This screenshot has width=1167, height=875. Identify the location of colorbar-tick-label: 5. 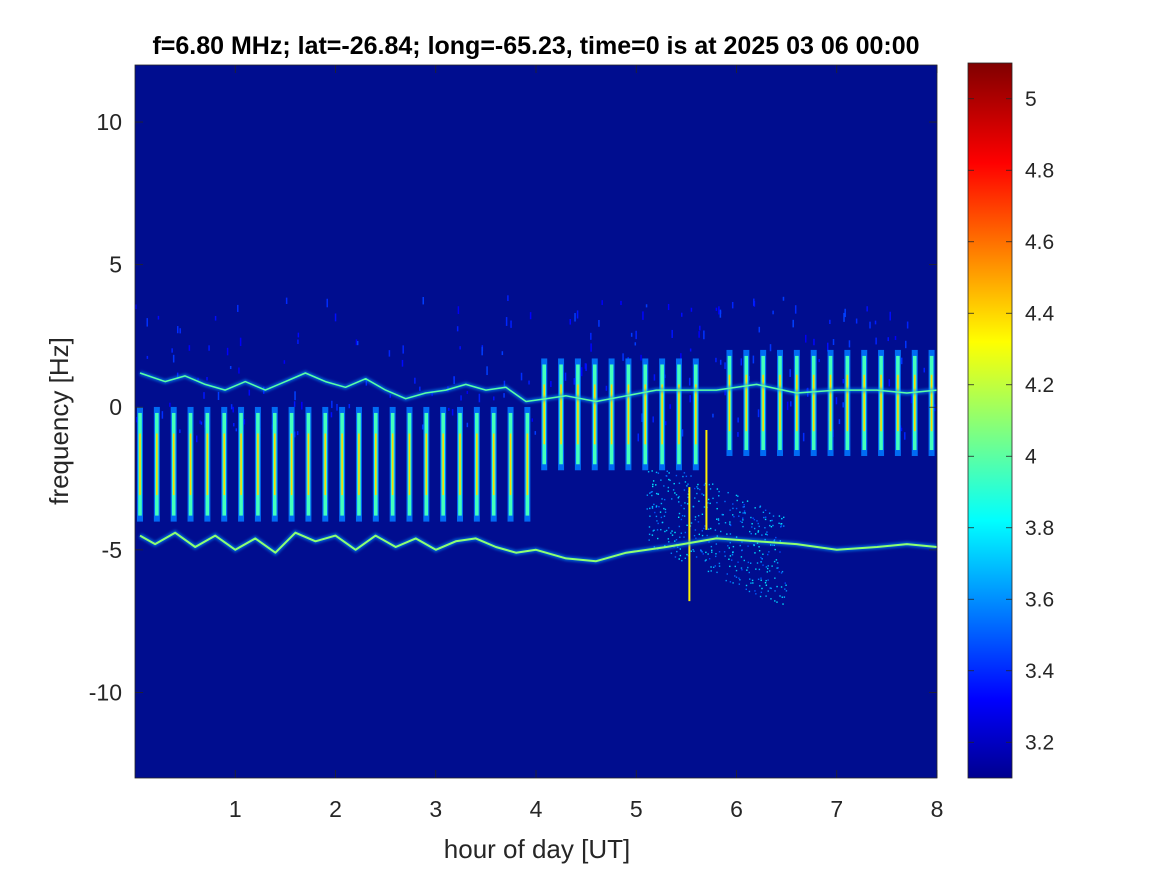
(1031, 99).